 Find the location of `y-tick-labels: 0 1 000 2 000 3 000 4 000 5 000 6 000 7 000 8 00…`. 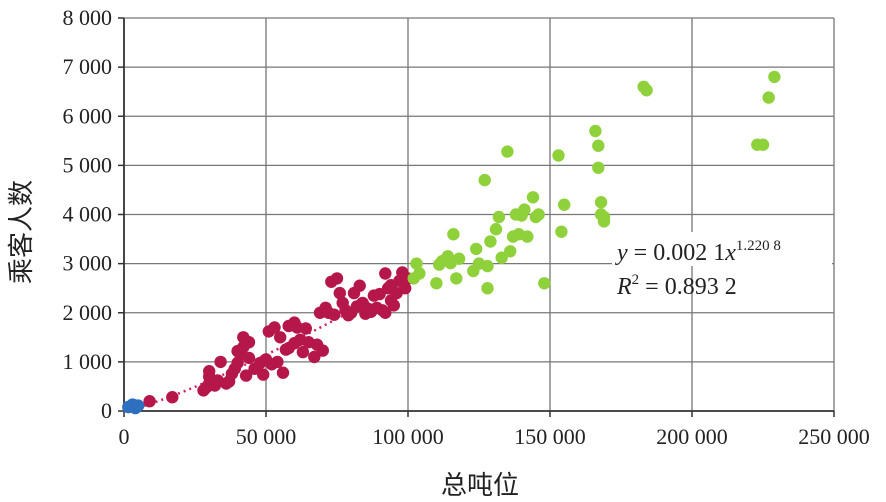

y-tick-labels: 0 1 000 2 000 3 000 4 000 5 000 6 000 7 000 8 00… is located at coordinates (88, 214).